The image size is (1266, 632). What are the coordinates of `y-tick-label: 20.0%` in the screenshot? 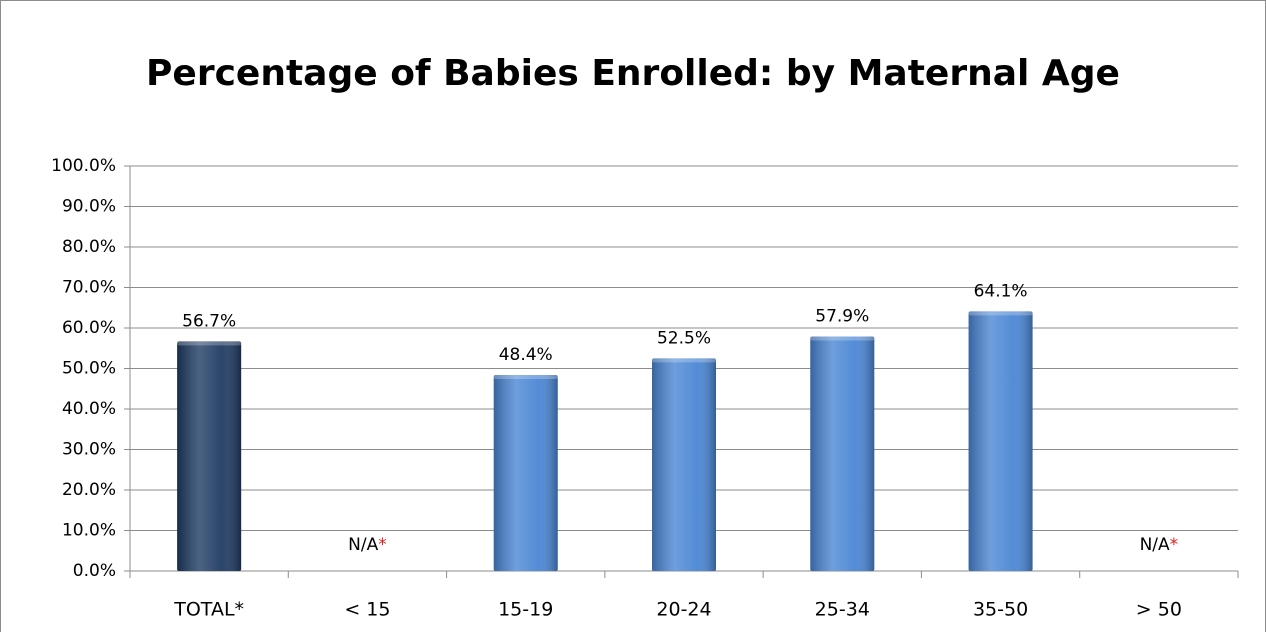 It's located at (89, 490).